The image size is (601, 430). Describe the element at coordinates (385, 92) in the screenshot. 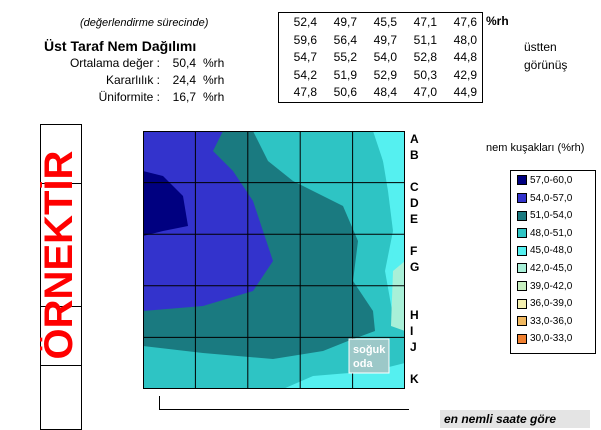

I see `table-cell: 48,4` at that location.